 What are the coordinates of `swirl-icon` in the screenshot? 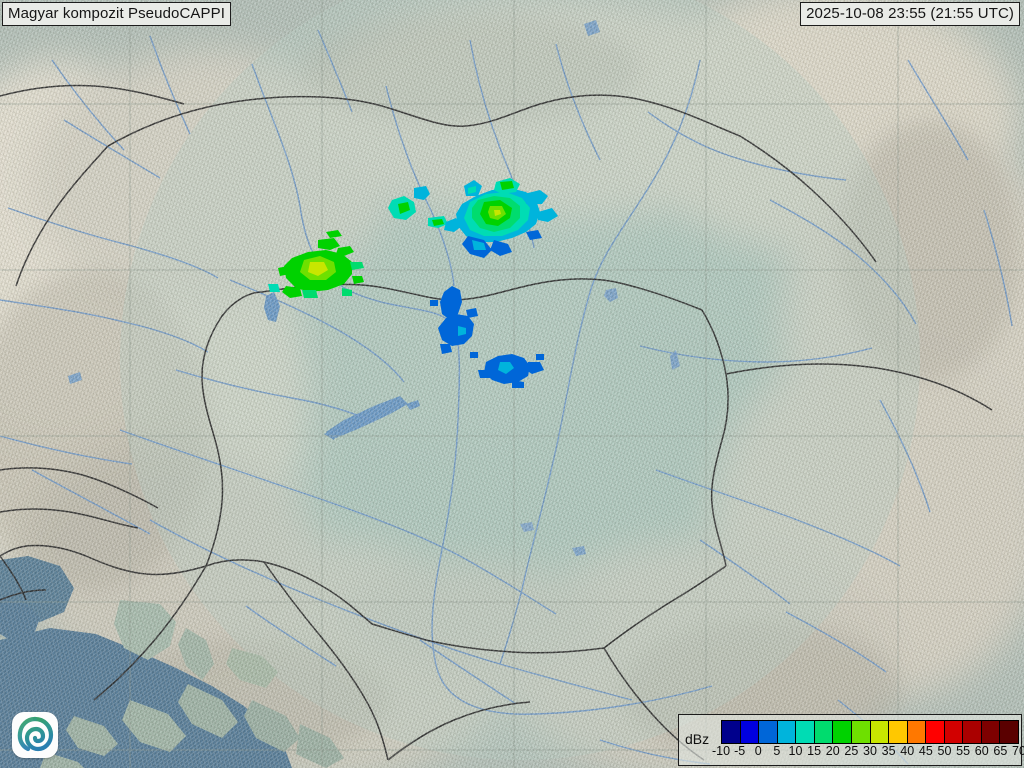 It's located at (35, 734).